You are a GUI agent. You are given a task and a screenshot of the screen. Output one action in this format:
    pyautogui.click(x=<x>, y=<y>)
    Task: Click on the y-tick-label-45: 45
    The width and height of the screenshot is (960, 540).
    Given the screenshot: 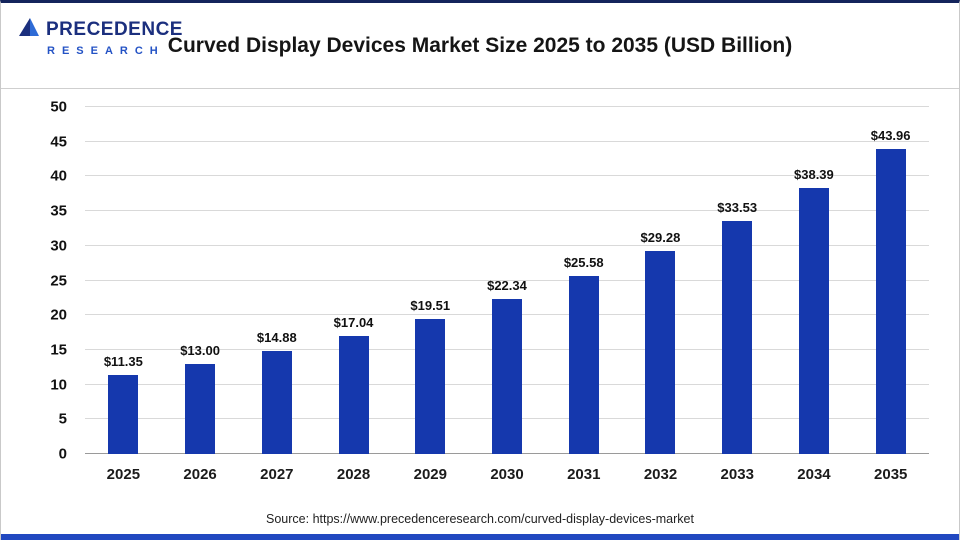 What is the action you would take?
    pyautogui.click(x=58, y=142)
    